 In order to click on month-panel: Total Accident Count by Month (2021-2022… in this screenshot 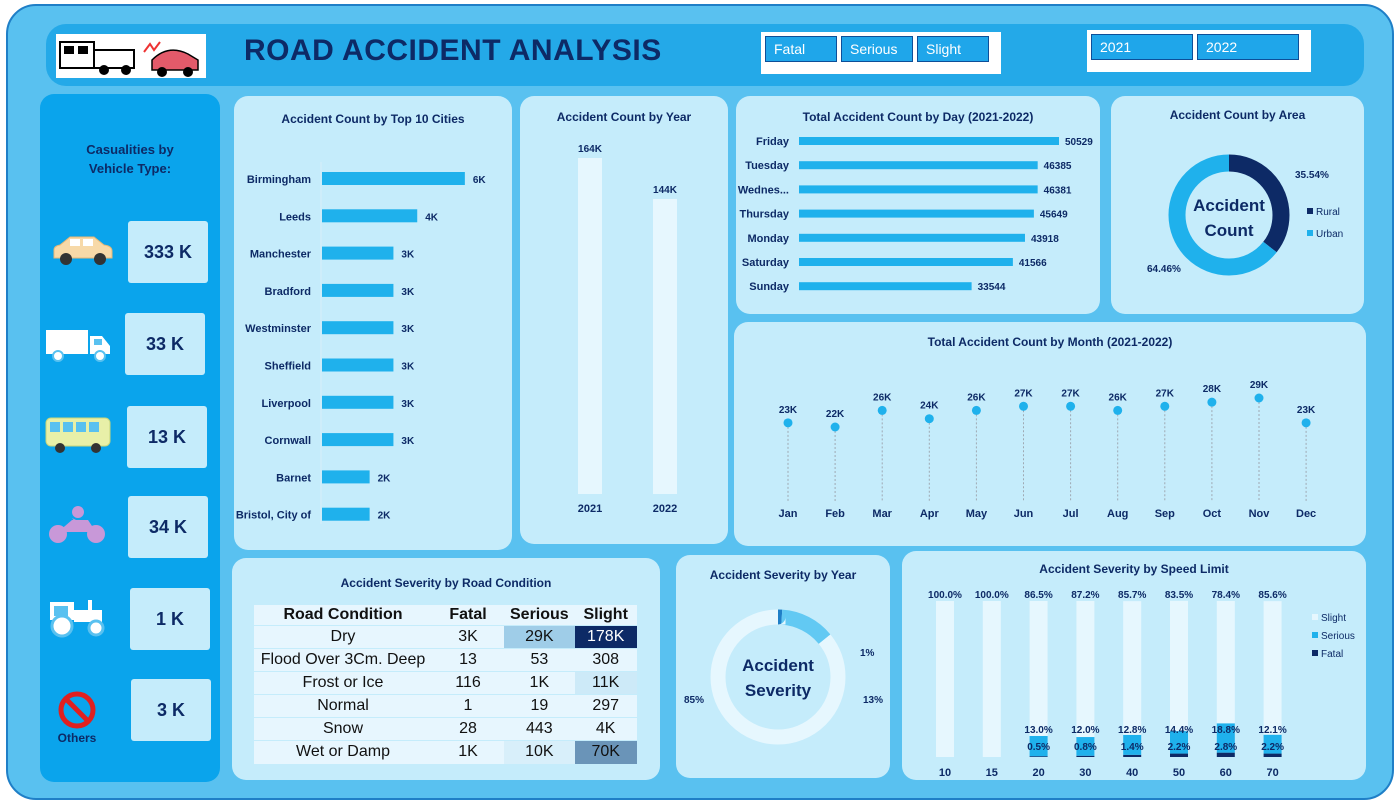, I will do `click(1050, 434)`.